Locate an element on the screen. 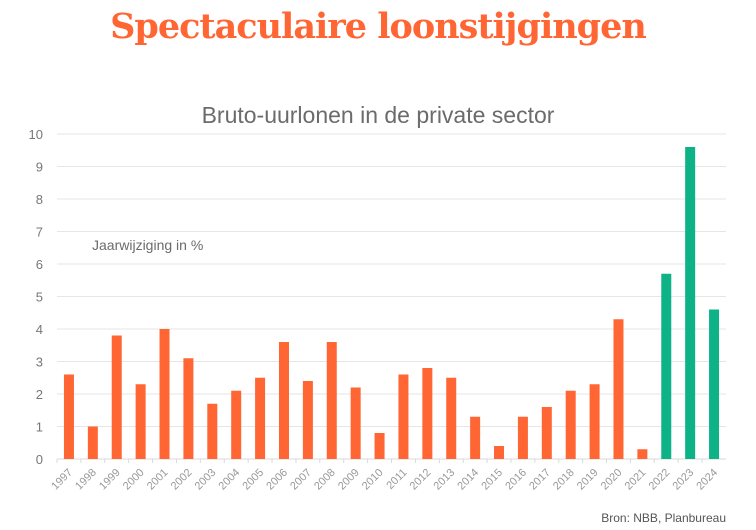 The image size is (756, 530). x-tick-label: 2007 is located at coordinates (301, 480).